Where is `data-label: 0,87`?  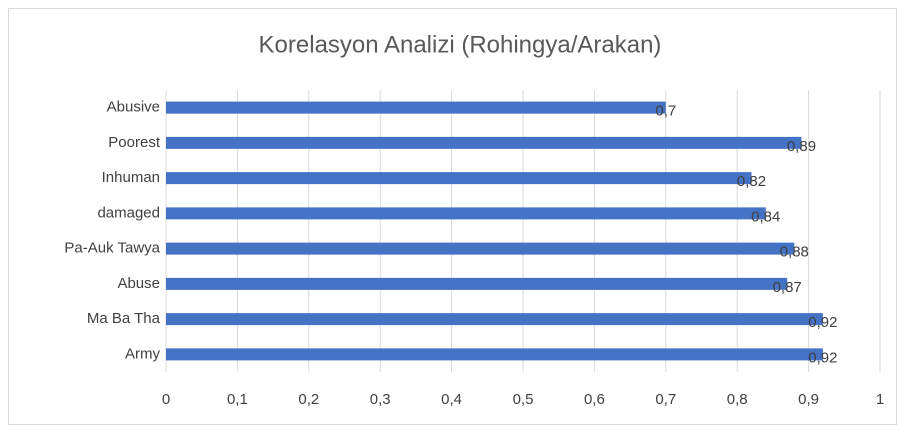 data-label: 0,87 is located at coordinates (787, 287).